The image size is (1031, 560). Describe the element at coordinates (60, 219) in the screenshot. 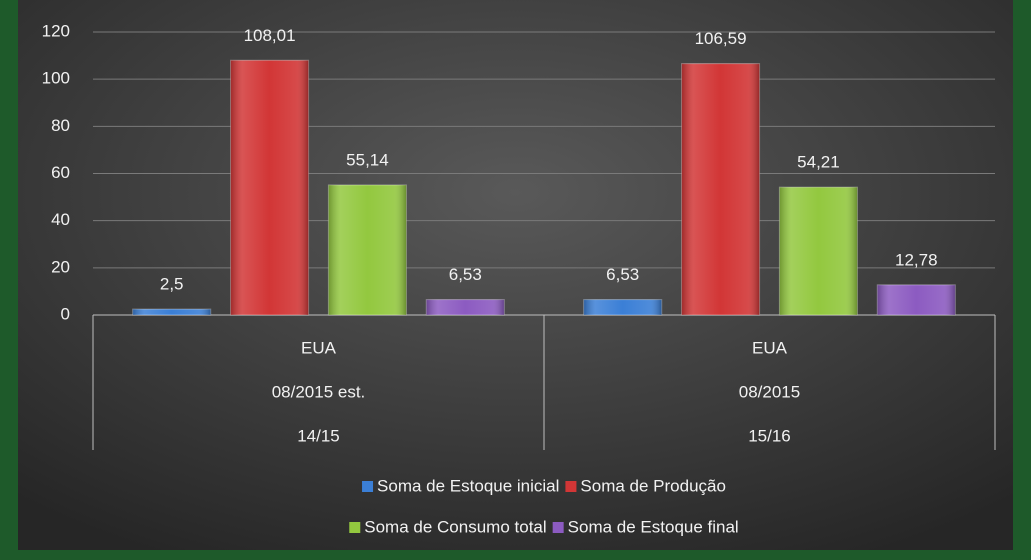

I see `y-tick-label: 40` at that location.